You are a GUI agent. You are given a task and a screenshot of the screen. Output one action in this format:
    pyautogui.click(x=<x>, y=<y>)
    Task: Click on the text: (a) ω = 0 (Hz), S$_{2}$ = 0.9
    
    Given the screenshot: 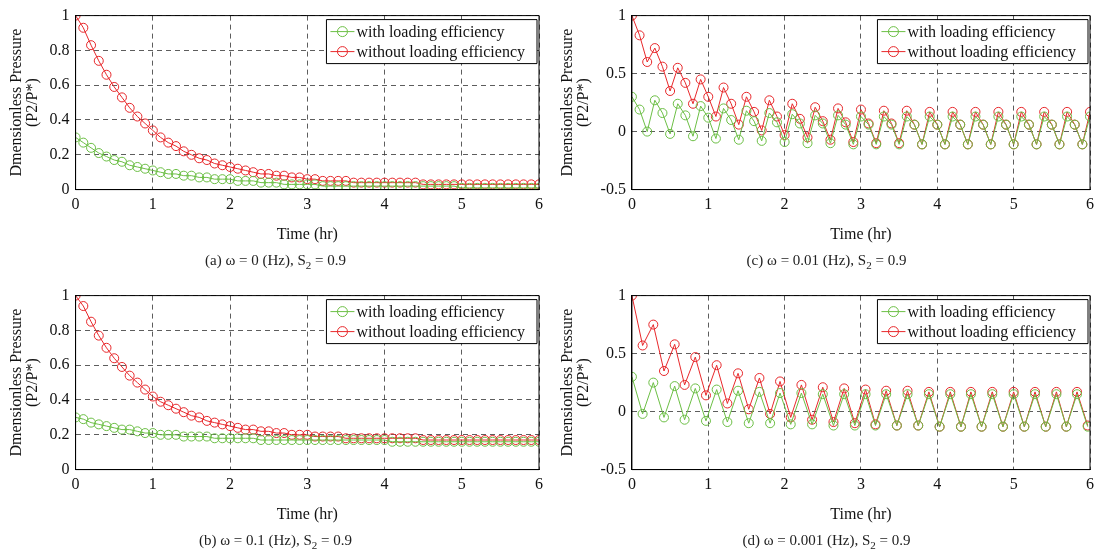 What is the action you would take?
    pyautogui.click(x=275, y=261)
    